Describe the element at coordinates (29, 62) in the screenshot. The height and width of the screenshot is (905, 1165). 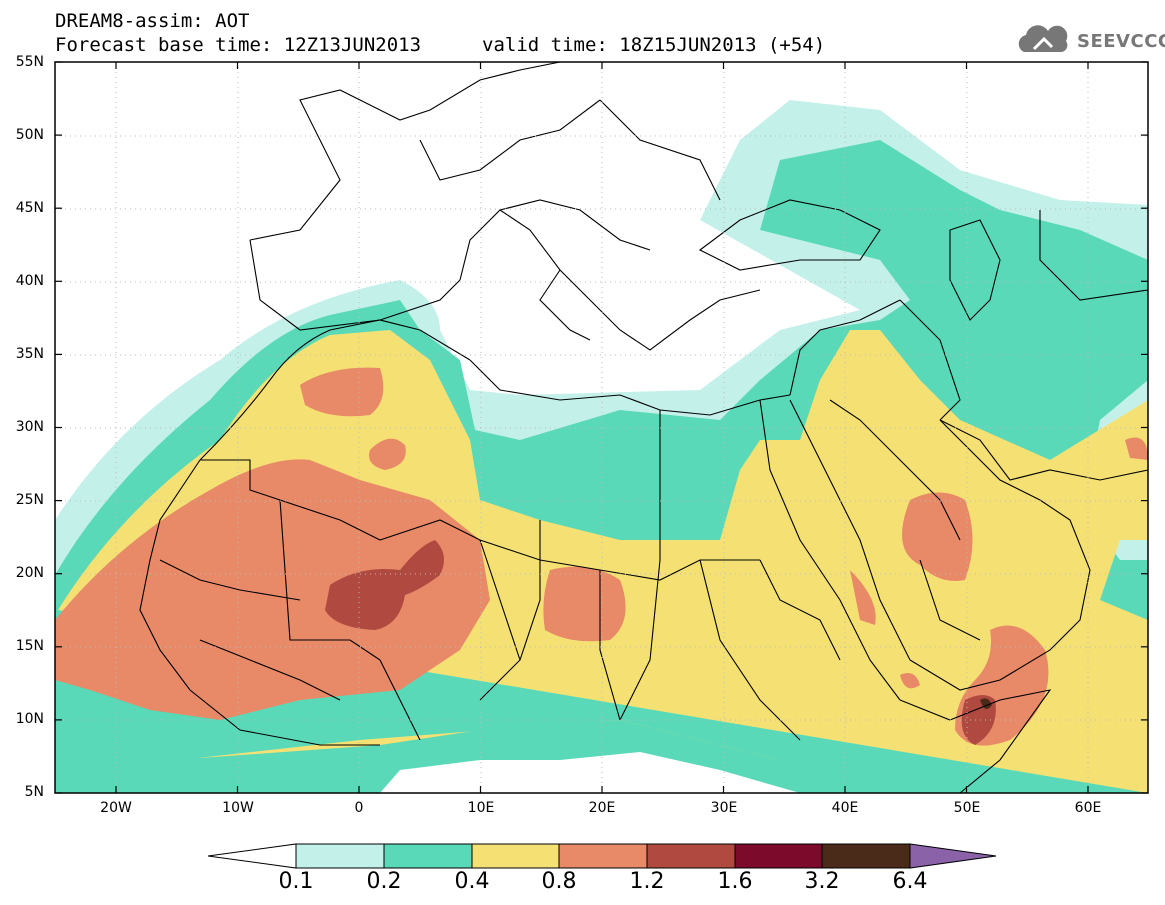
I see `lat-label-55n: 55N` at that location.